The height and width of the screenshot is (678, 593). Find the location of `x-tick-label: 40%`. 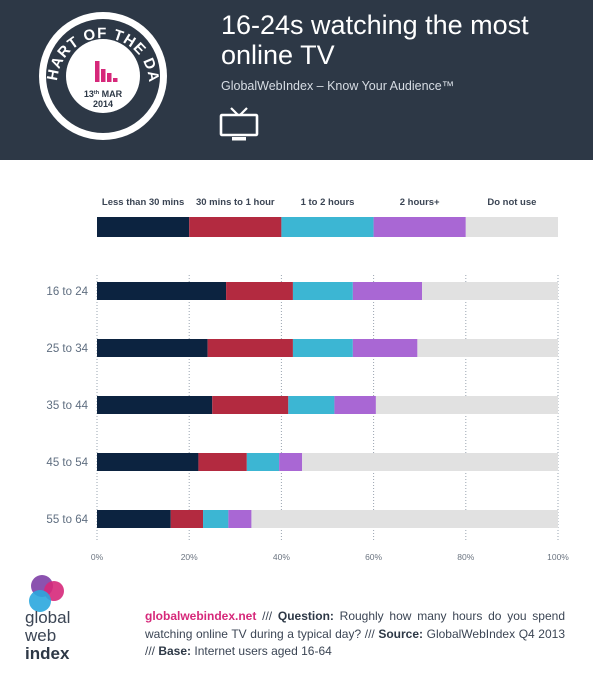

x-tick-label: 40% is located at coordinates (281, 557).